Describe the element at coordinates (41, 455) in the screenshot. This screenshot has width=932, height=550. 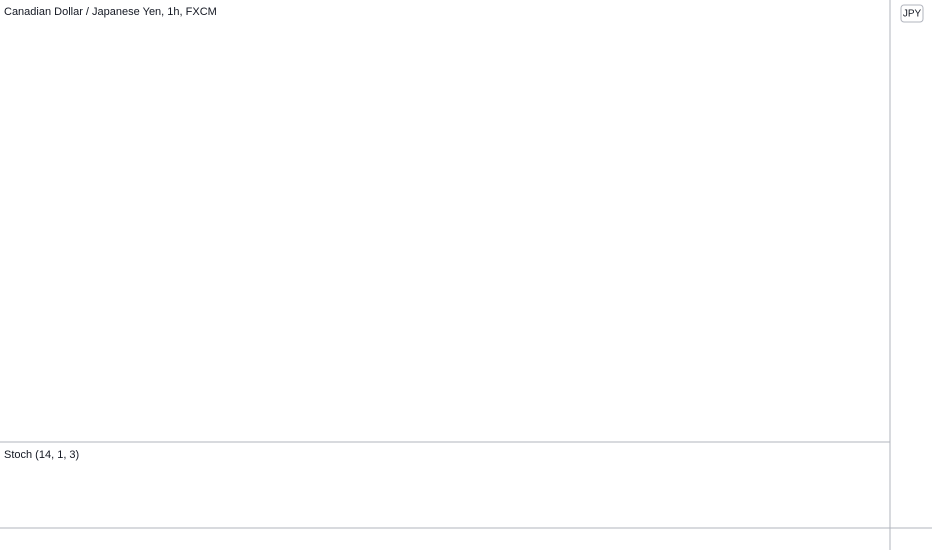
I see `indicator-title: Stoch (14, 1, 3)` at that location.